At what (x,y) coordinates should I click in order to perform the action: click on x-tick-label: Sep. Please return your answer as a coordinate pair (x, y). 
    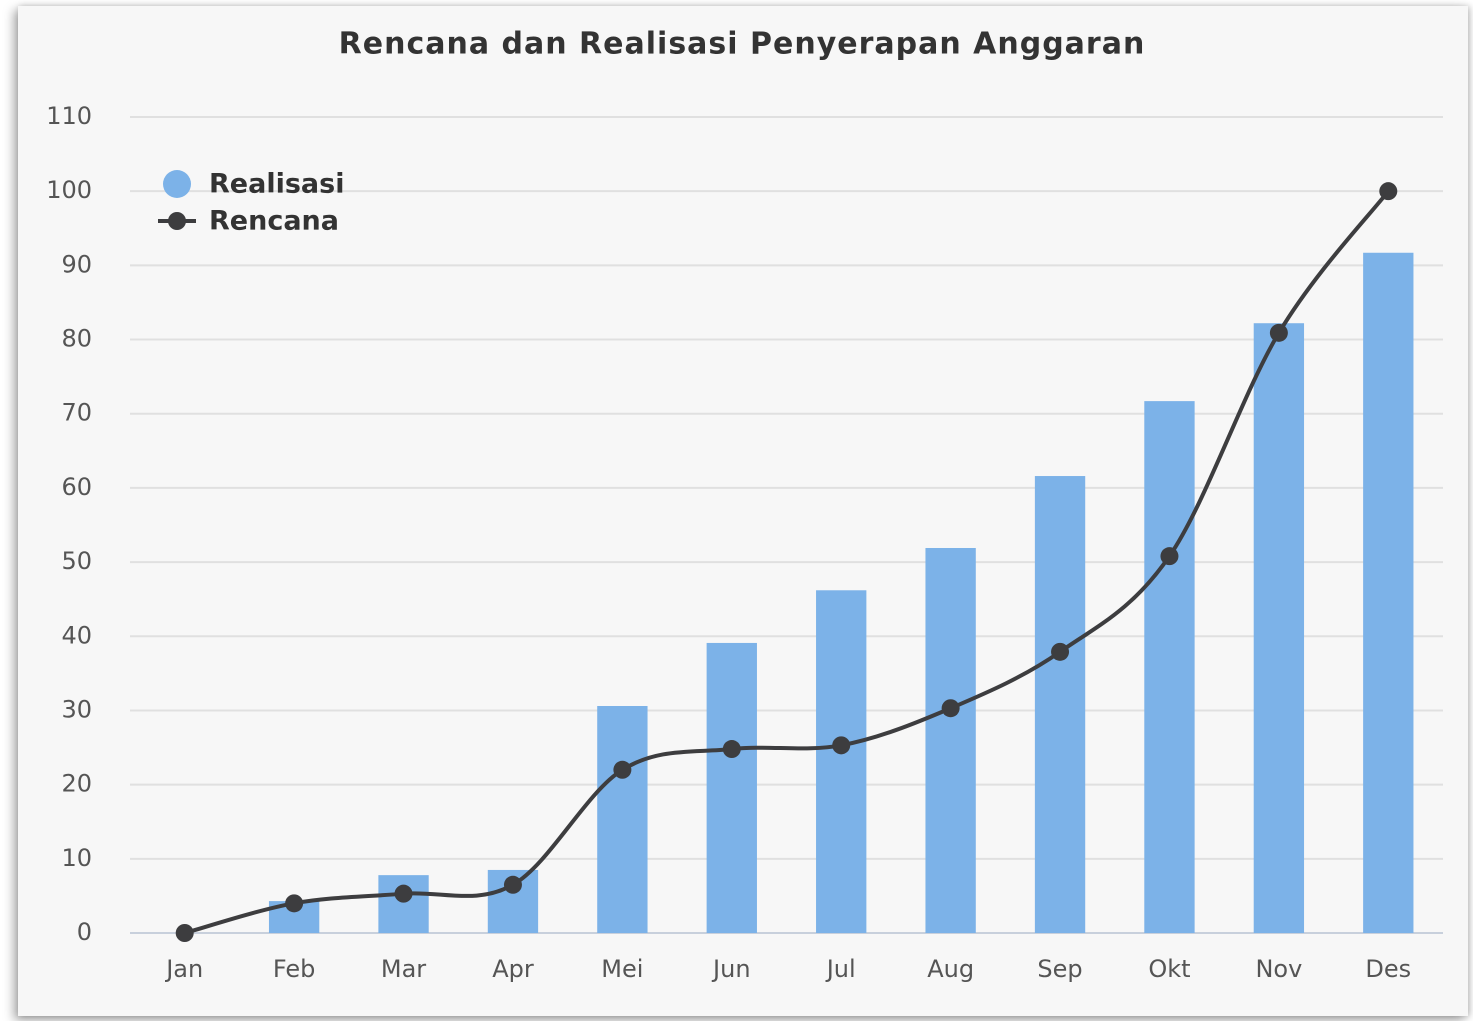
    Looking at the image, I should click on (1059, 969).